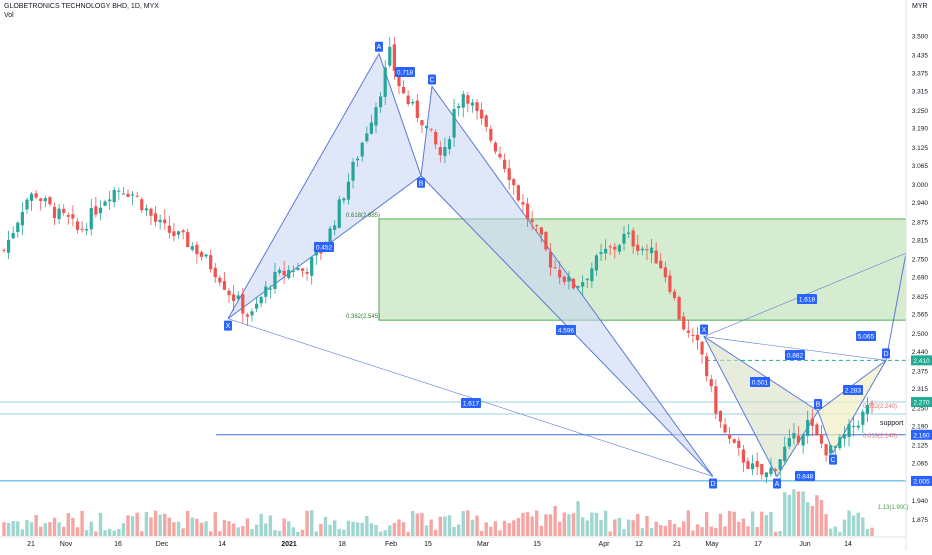 This screenshot has height=555, width=932. I want to click on time-tick-label: 15, so click(537, 544).